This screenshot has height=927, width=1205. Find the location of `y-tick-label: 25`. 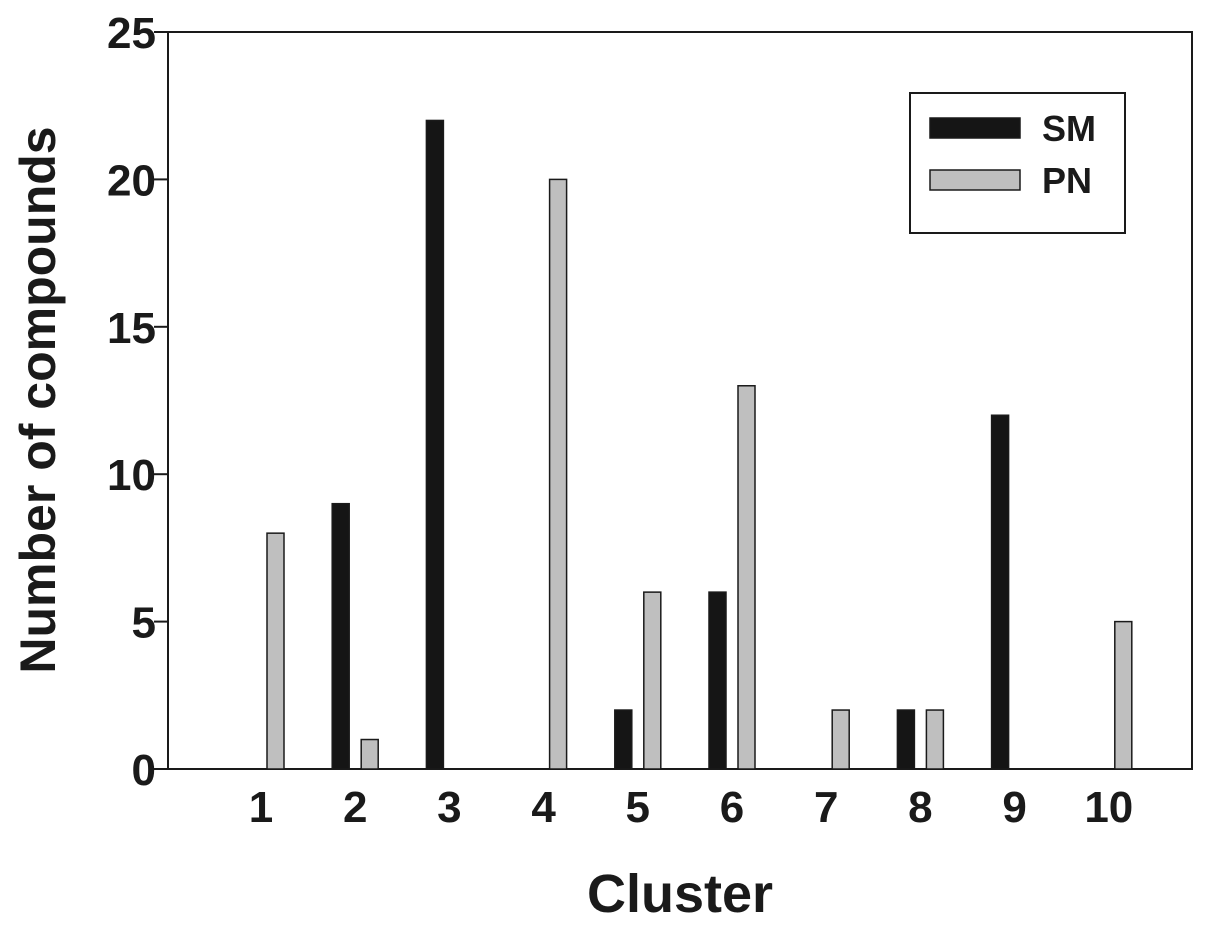

y-tick-label: 25 is located at coordinates (131, 33).